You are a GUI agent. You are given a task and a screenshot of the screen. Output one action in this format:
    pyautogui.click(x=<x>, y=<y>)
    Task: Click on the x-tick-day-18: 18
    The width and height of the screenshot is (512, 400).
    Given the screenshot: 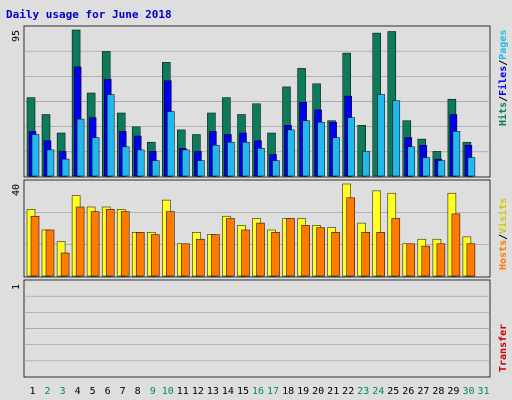 What is the action you would take?
    pyautogui.click(x=288, y=391)
    